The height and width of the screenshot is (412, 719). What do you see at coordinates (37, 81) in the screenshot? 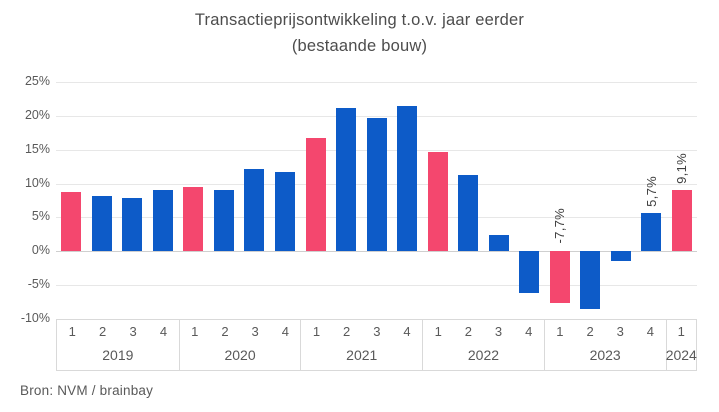
I see `y-tick-label: 25%` at bounding box center [37, 81].